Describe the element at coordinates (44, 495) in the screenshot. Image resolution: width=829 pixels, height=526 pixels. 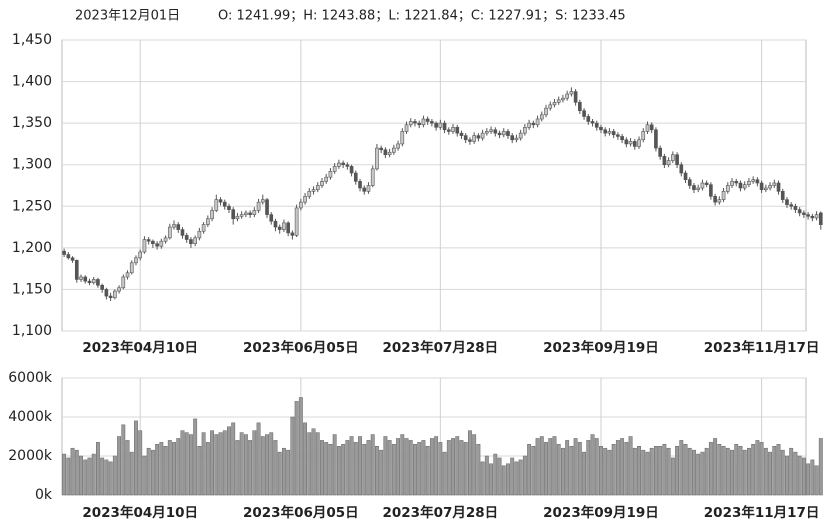
I see `y-tick-label: 0k` at that location.